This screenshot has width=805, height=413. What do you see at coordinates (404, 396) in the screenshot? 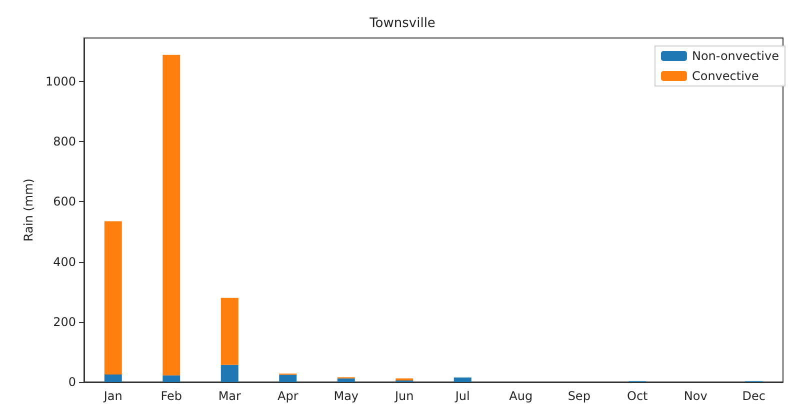
I see `x-tick-label: Jun` at bounding box center [404, 396].